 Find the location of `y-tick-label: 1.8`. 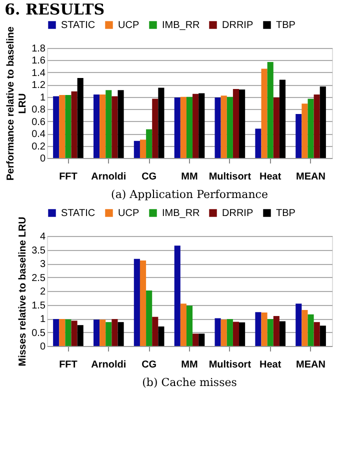

y-tick-label: 1.8 is located at coordinates (39, 49).